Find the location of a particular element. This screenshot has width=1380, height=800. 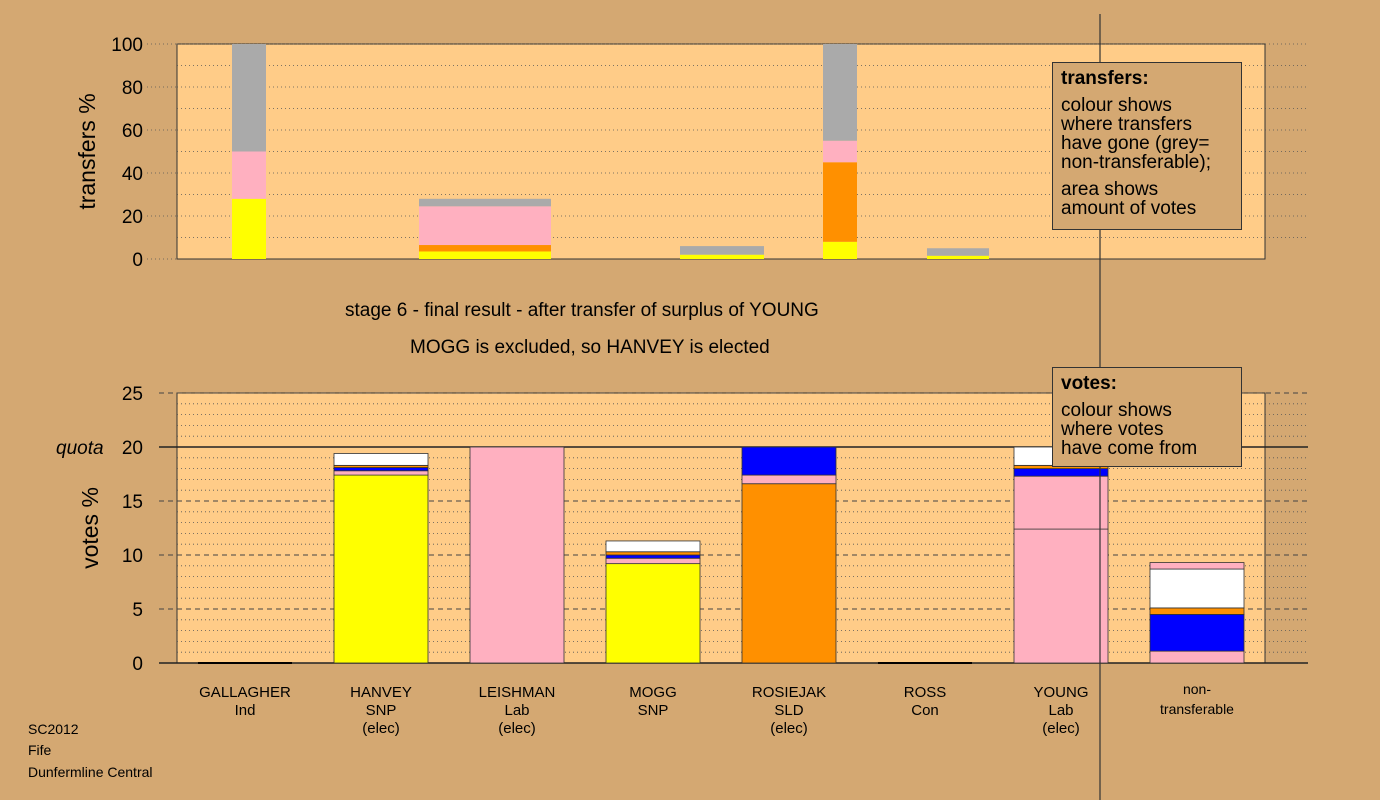

votes-legend-text: colour shows where votes have come from is located at coordinates (1147, 429).